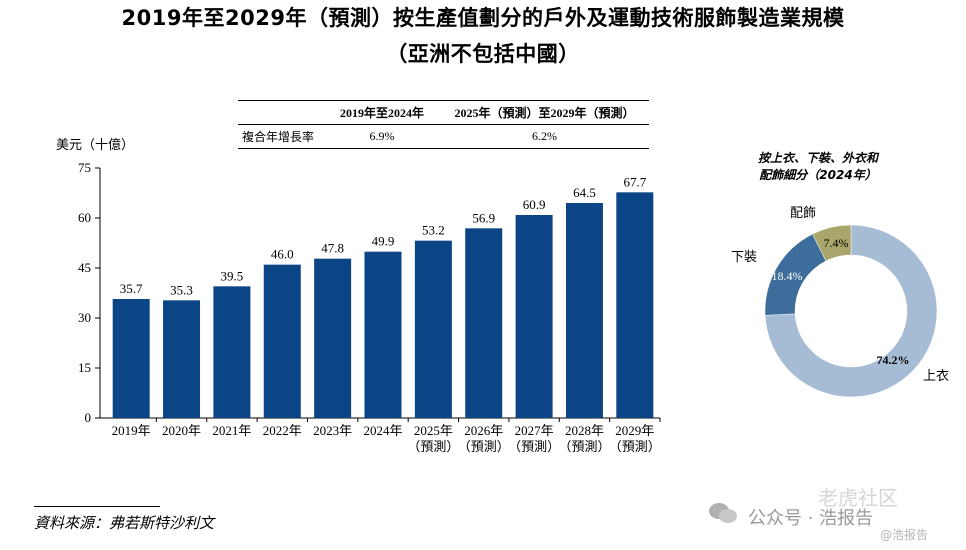 The image size is (966, 550). What do you see at coordinates (382, 136) in the screenshot?
I see `cagr-value-period1: 6.9%` at bounding box center [382, 136].